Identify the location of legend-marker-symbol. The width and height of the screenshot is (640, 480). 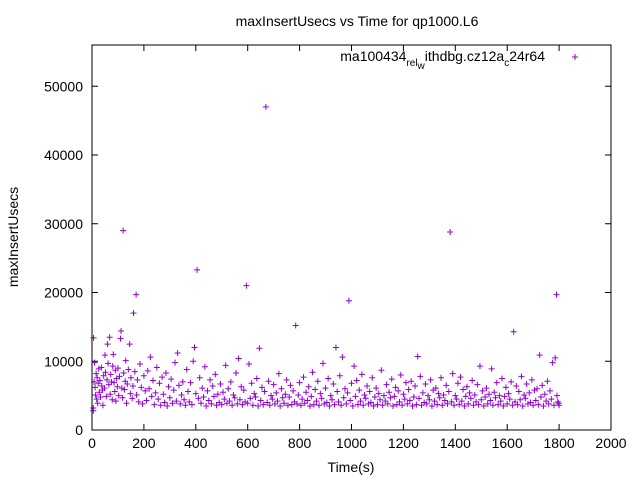
(575, 57).